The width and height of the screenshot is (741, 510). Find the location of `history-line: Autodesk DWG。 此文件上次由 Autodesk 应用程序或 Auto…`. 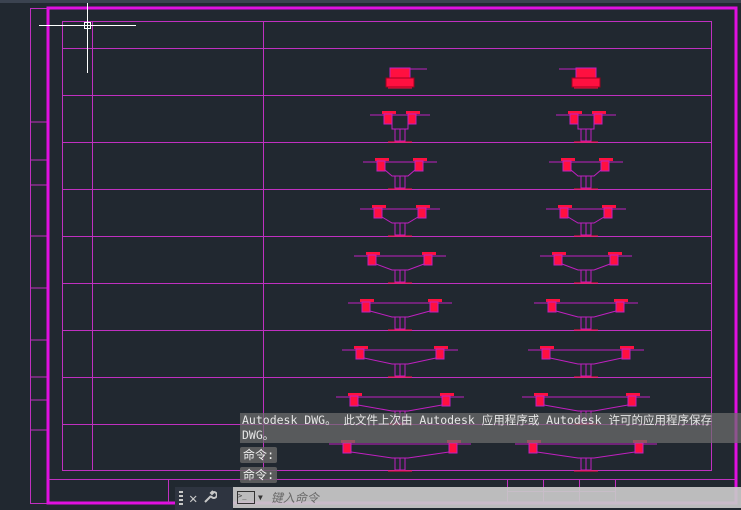

history-line: Autodesk DWG。 此文件上次由 Autodesk 应用程序或 Auto… is located at coordinates (477, 420).